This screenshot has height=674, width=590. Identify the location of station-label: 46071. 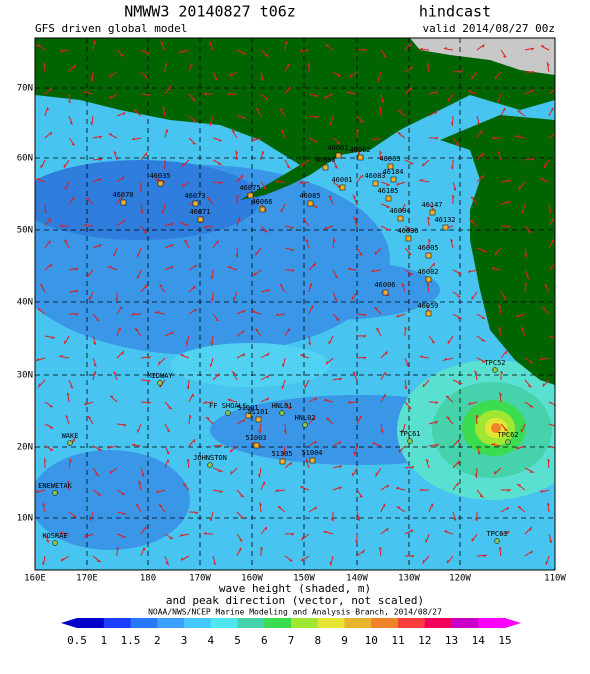
(199, 212).